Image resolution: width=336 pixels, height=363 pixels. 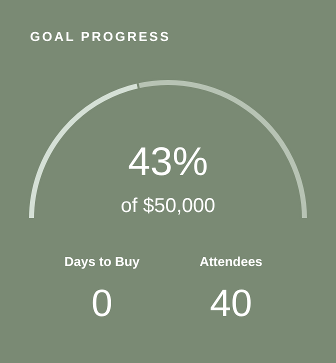 What do you see at coordinates (102, 262) in the screenshot?
I see `text: Days to Buy` at bounding box center [102, 262].